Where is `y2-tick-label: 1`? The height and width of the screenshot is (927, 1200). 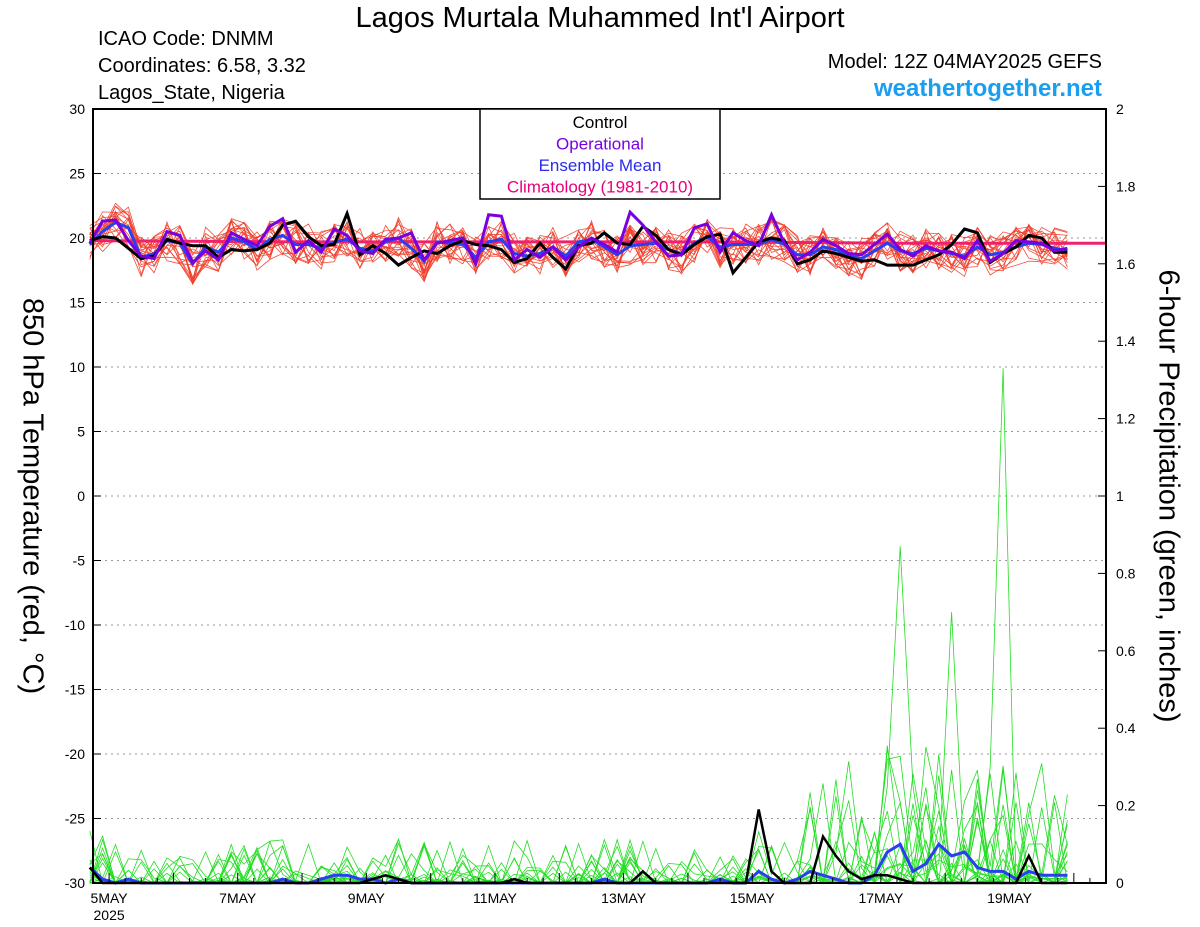 y2-tick-label: 1 is located at coordinates (1120, 496).